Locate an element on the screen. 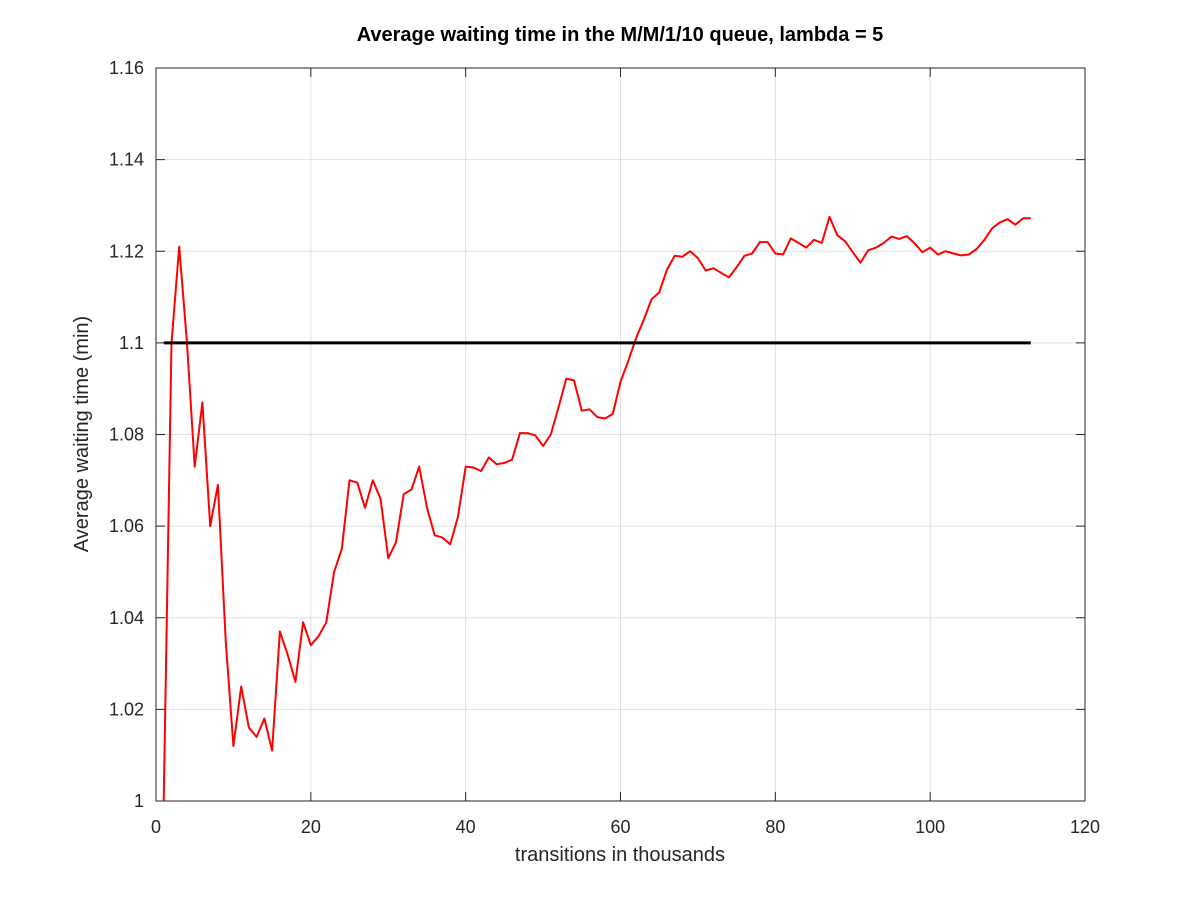 The height and width of the screenshot is (900, 1200). y-tick-label: 1.04 is located at coordinates (126, 618).